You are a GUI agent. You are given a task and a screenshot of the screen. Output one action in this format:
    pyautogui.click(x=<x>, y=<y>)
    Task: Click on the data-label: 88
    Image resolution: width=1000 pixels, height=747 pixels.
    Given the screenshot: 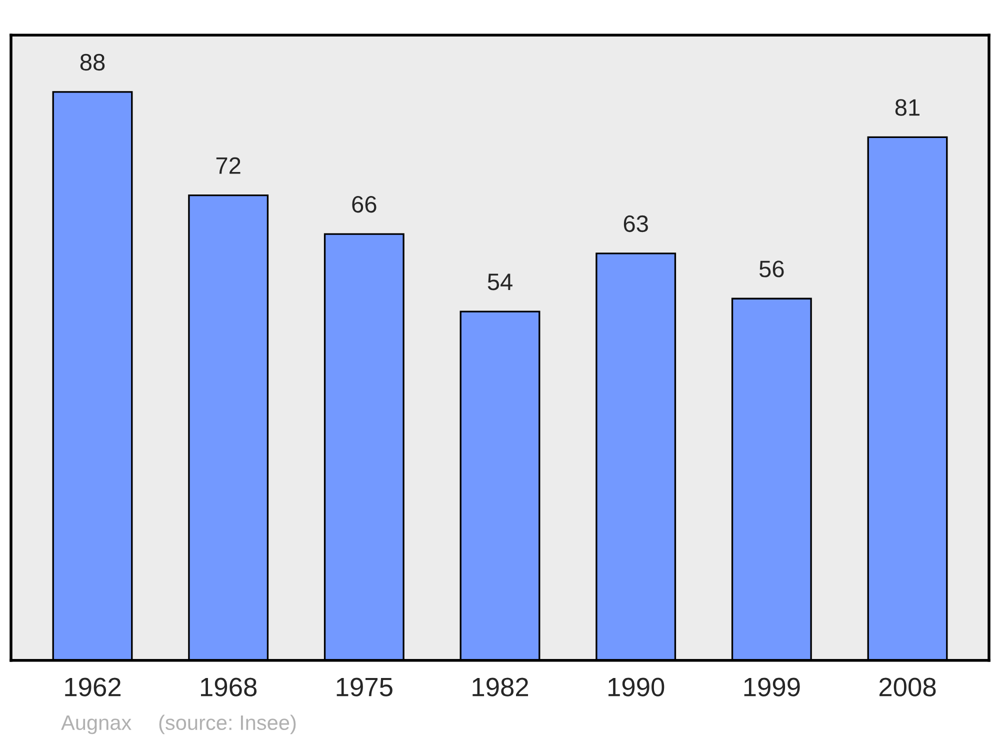 What is the action you would take?
    pyautogui.click(x=92, y=62)
    